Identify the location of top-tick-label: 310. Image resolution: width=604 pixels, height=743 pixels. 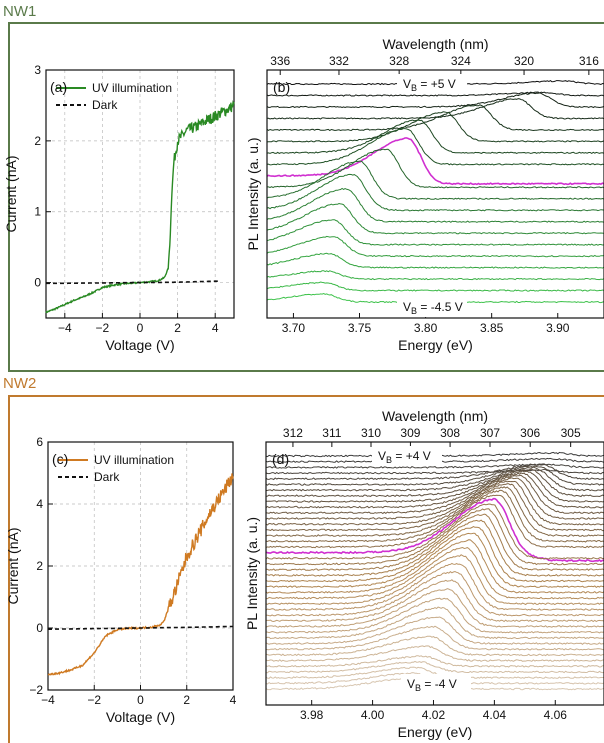
(371, 433).